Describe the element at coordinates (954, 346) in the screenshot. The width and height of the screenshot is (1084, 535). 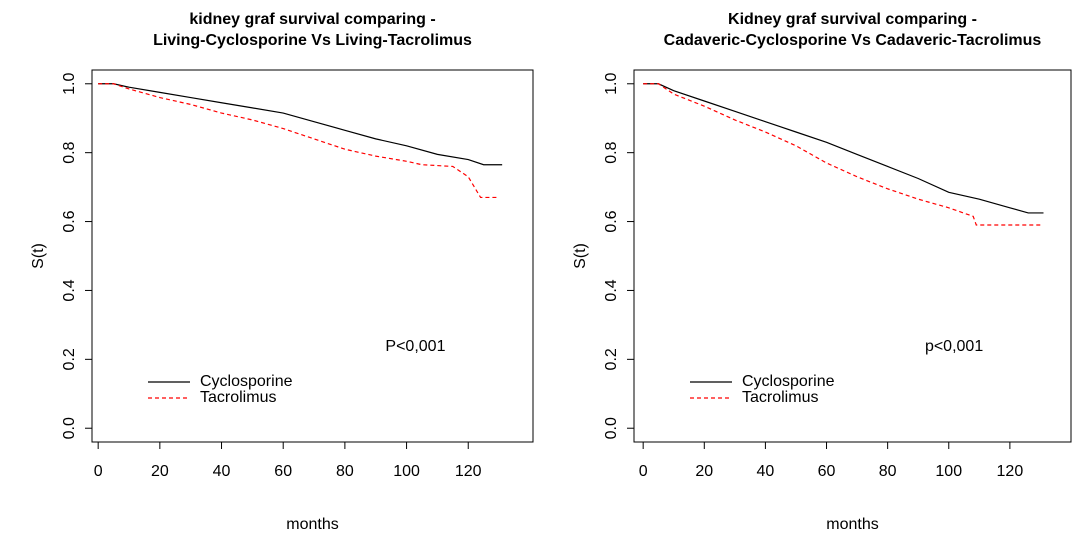
I see `annotation: p<0,001` at that location.